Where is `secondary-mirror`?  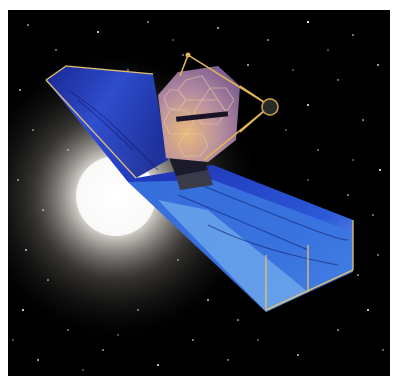
secondary-mirror is located at coordinates (270, 107).